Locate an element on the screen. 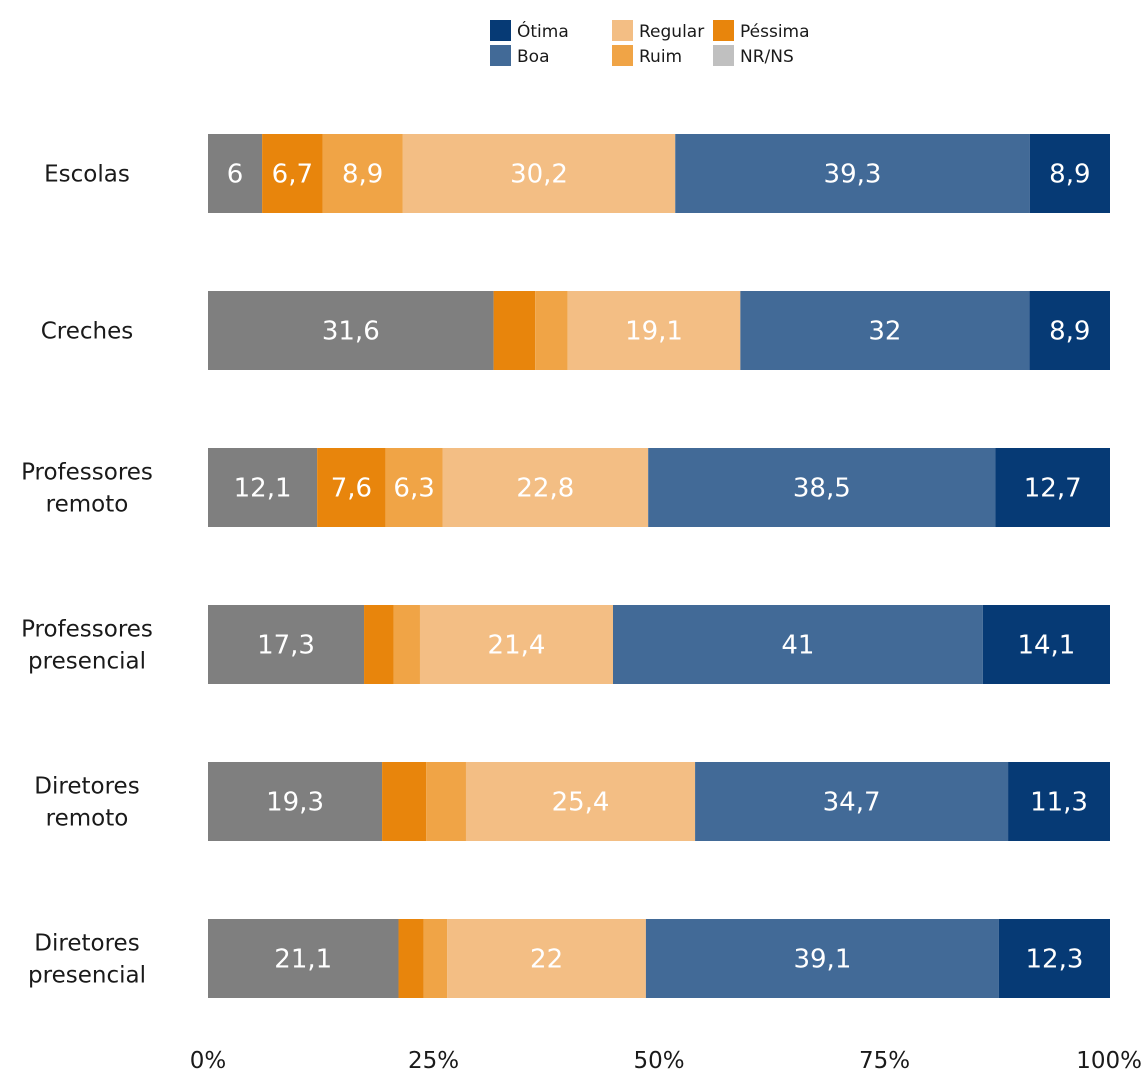 The height and width of the screenshot is (1077, 1146). bar-professores-presencial-regular is located at coordinates (516, 644).